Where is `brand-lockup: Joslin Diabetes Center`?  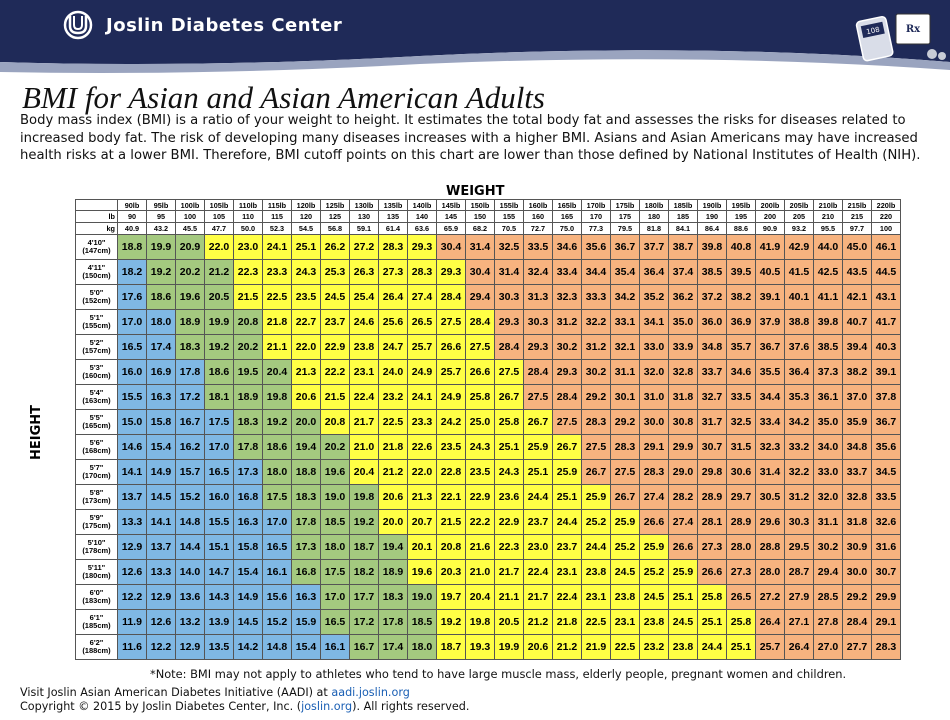 brand-lockup: Joslin Diabetes Center is located at coordinates (201, 25).